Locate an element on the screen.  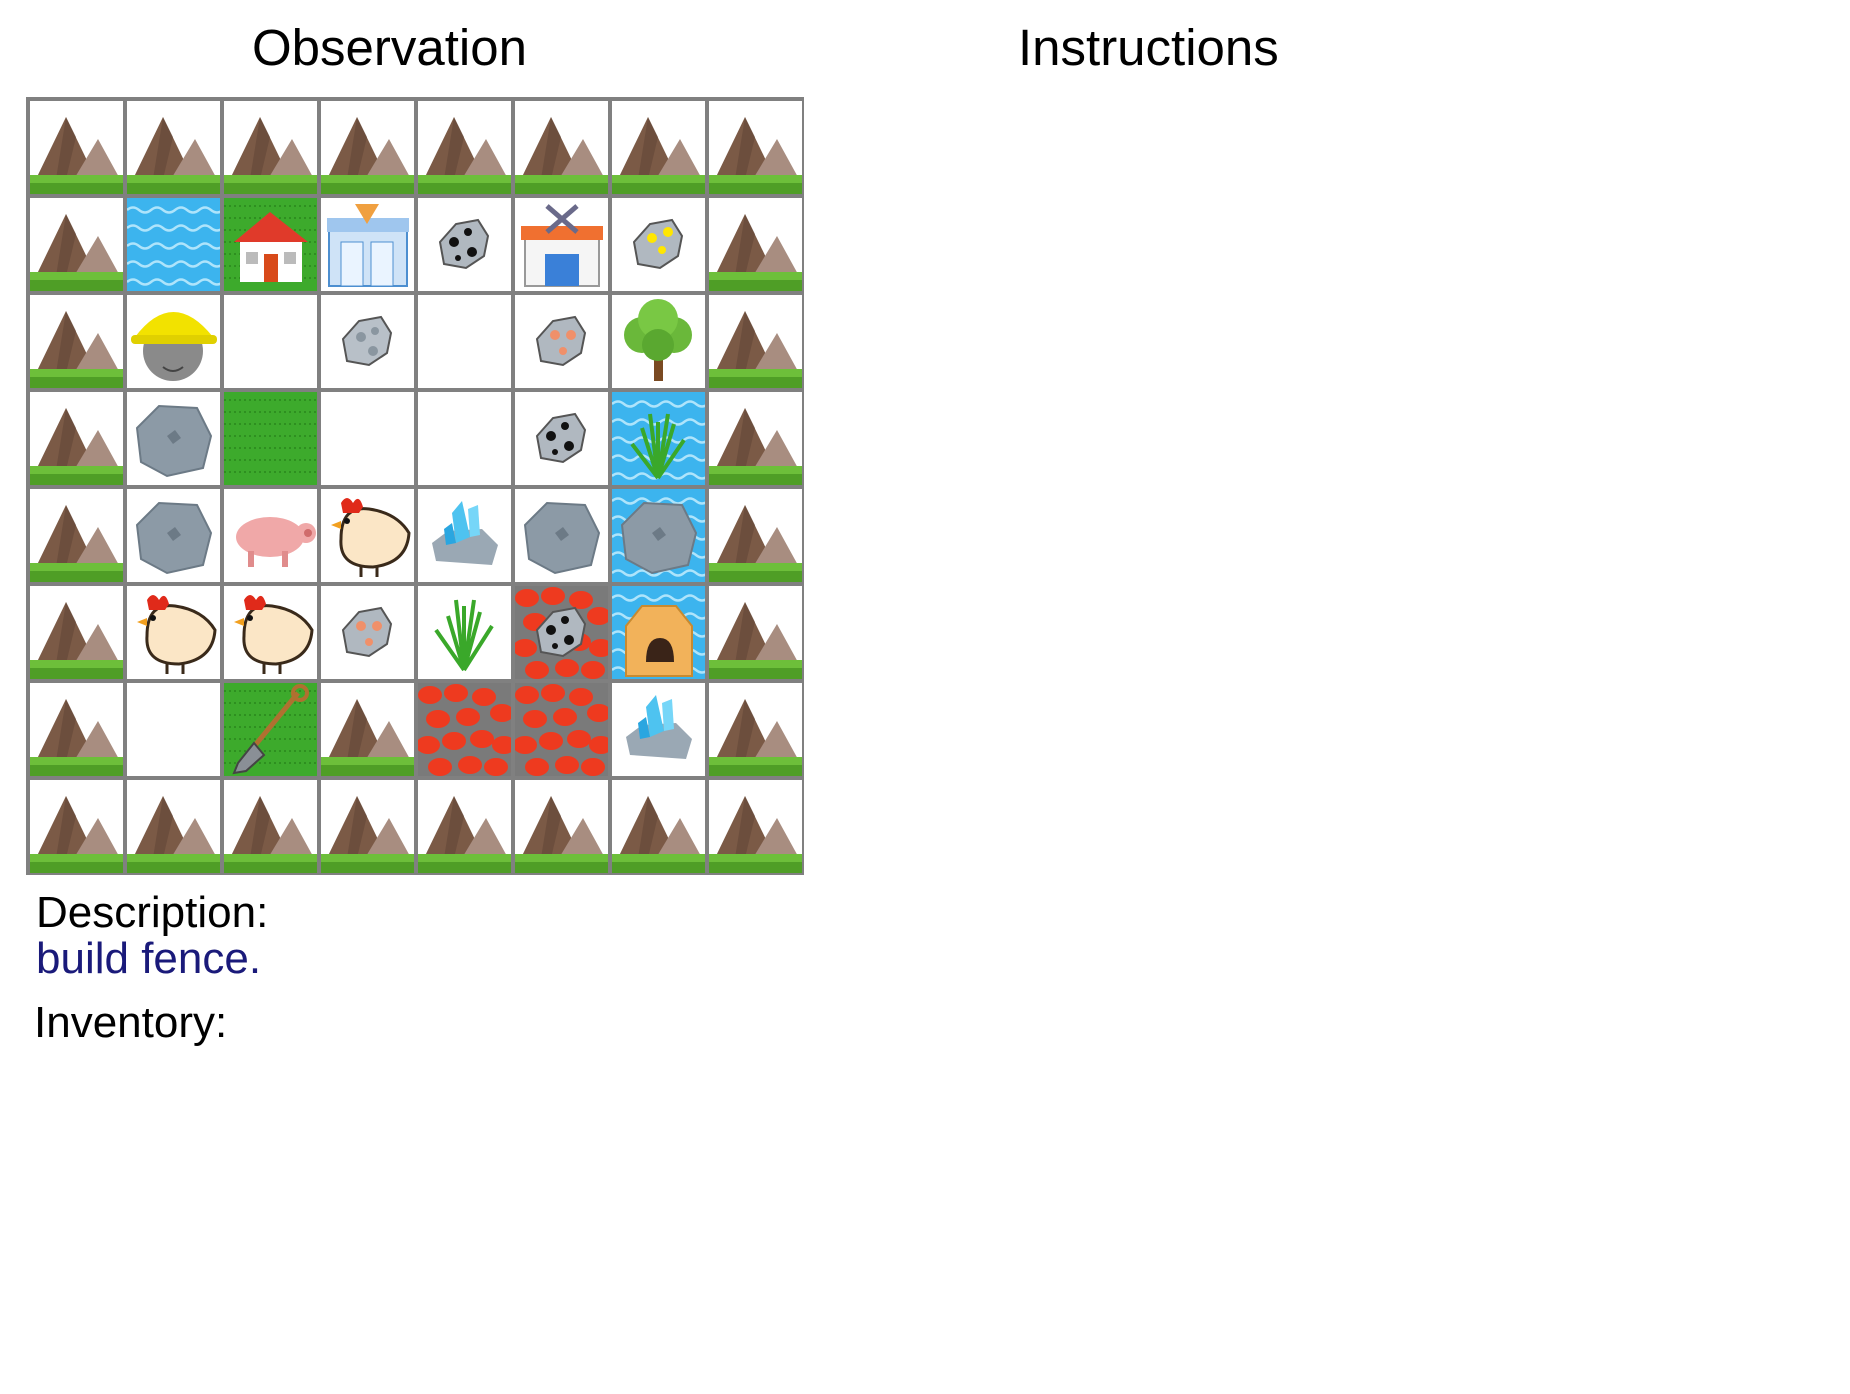
water-icon is located at coordinates (173, 244).